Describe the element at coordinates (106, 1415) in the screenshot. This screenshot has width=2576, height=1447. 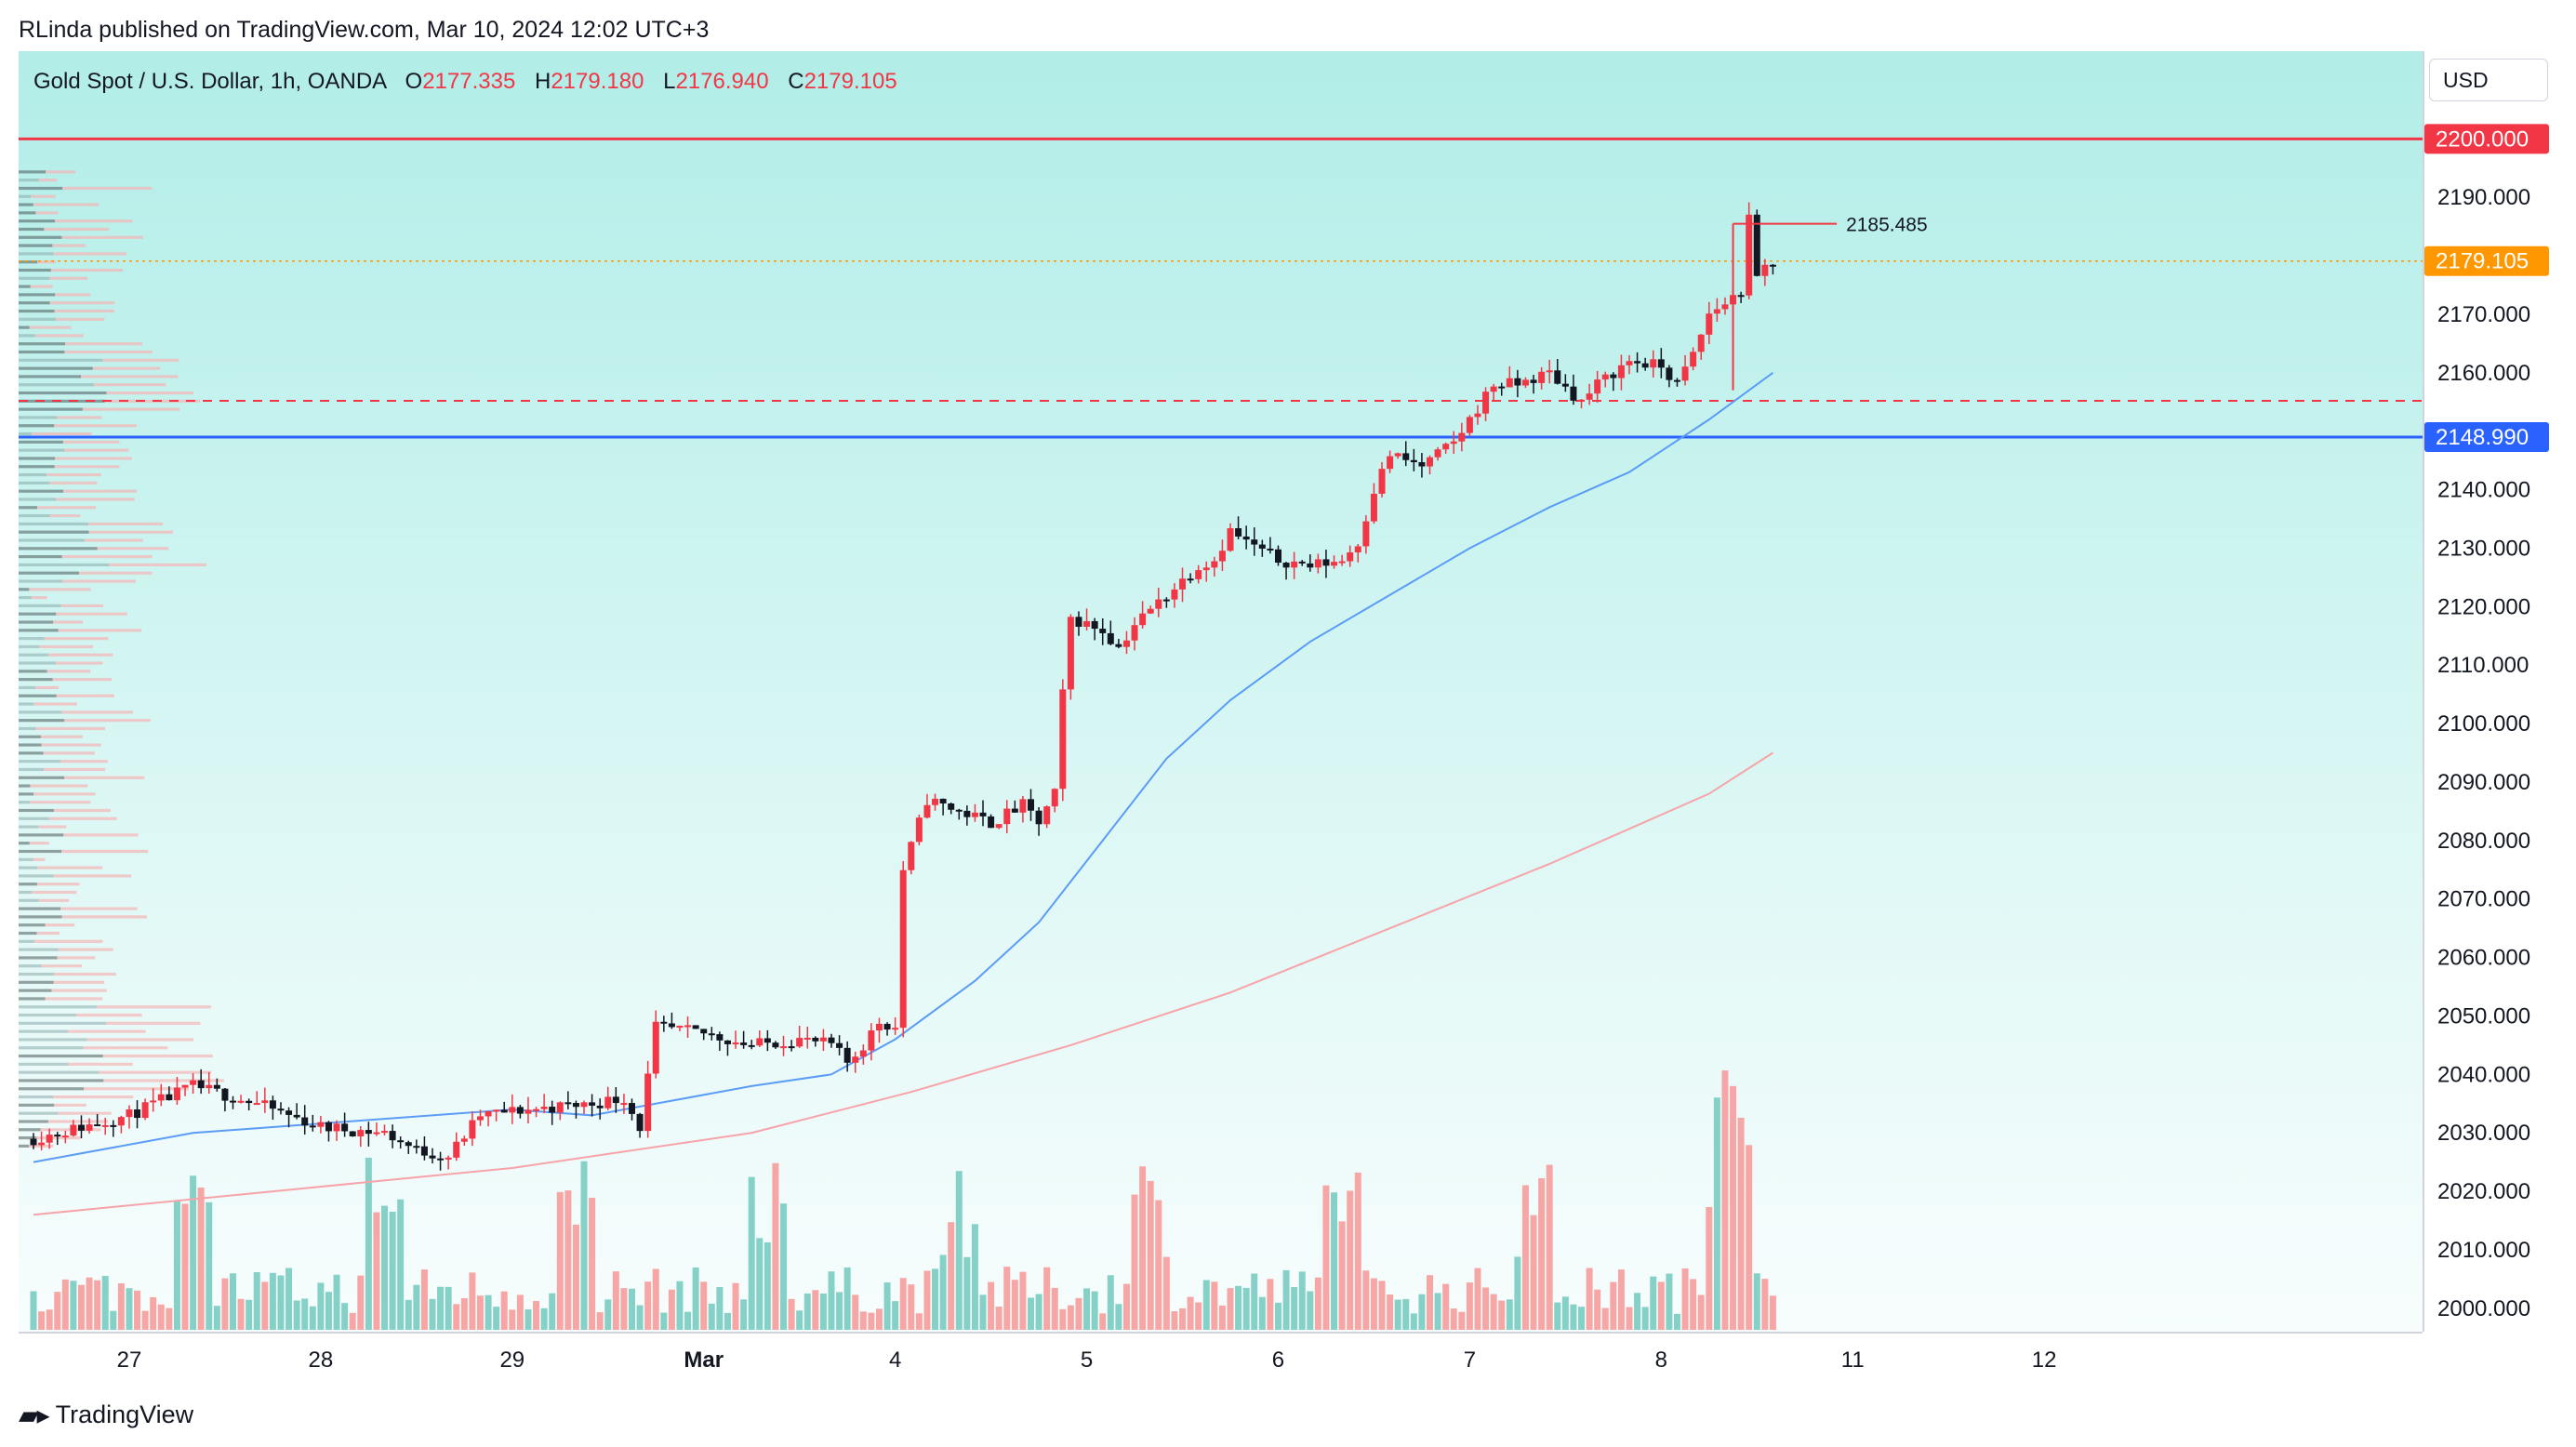
I see `footer-brand: ▰▸ TradingView` at that location.